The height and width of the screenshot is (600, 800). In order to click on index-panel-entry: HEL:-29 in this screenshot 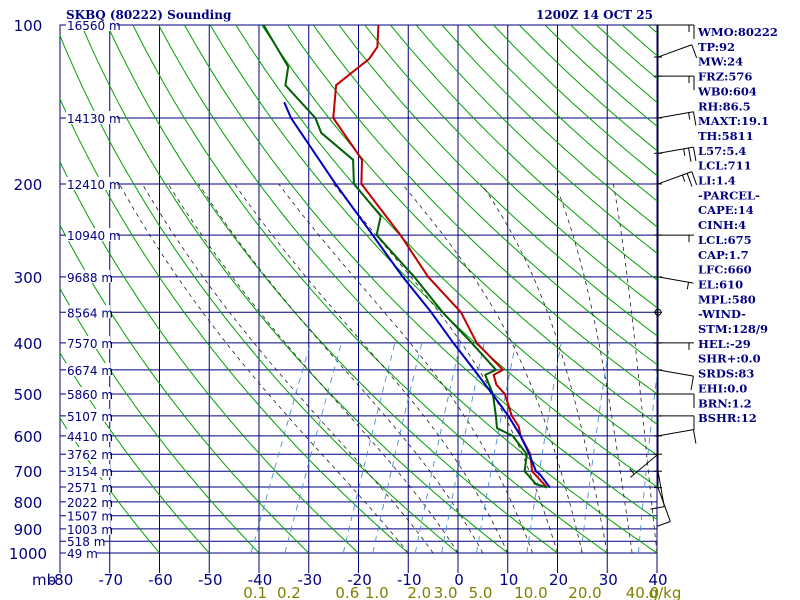, I will do `click(724, 344)`.